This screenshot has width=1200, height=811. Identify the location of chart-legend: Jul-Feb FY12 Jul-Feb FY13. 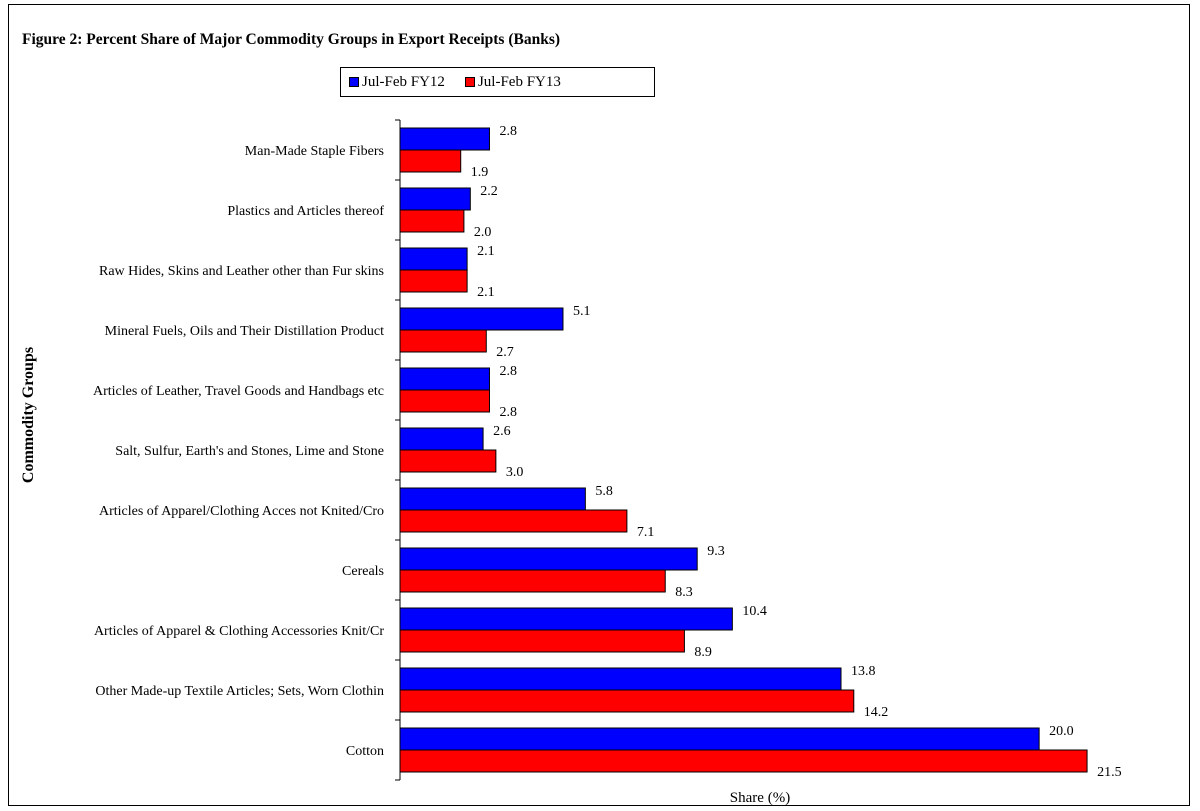
(497, 82).